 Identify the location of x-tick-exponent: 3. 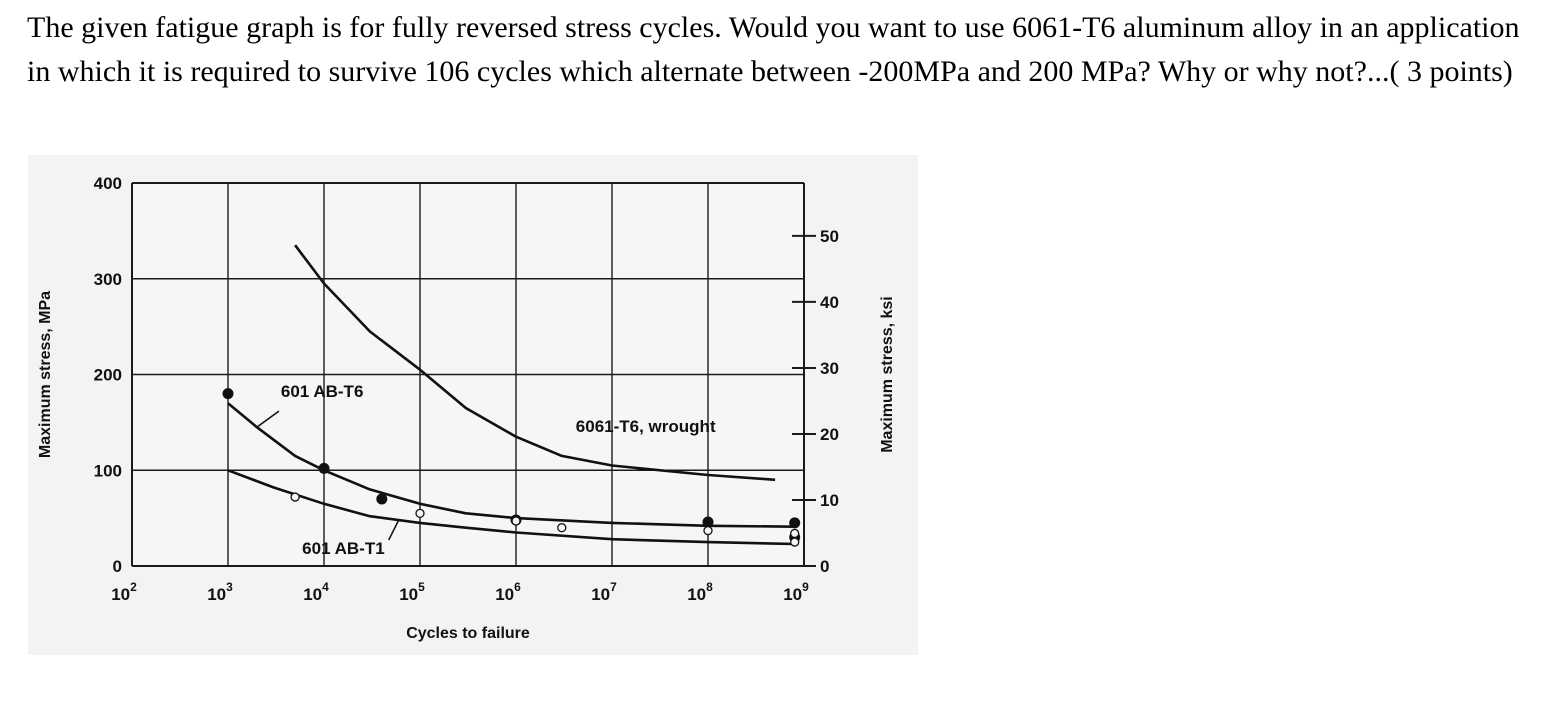
(229, 587).